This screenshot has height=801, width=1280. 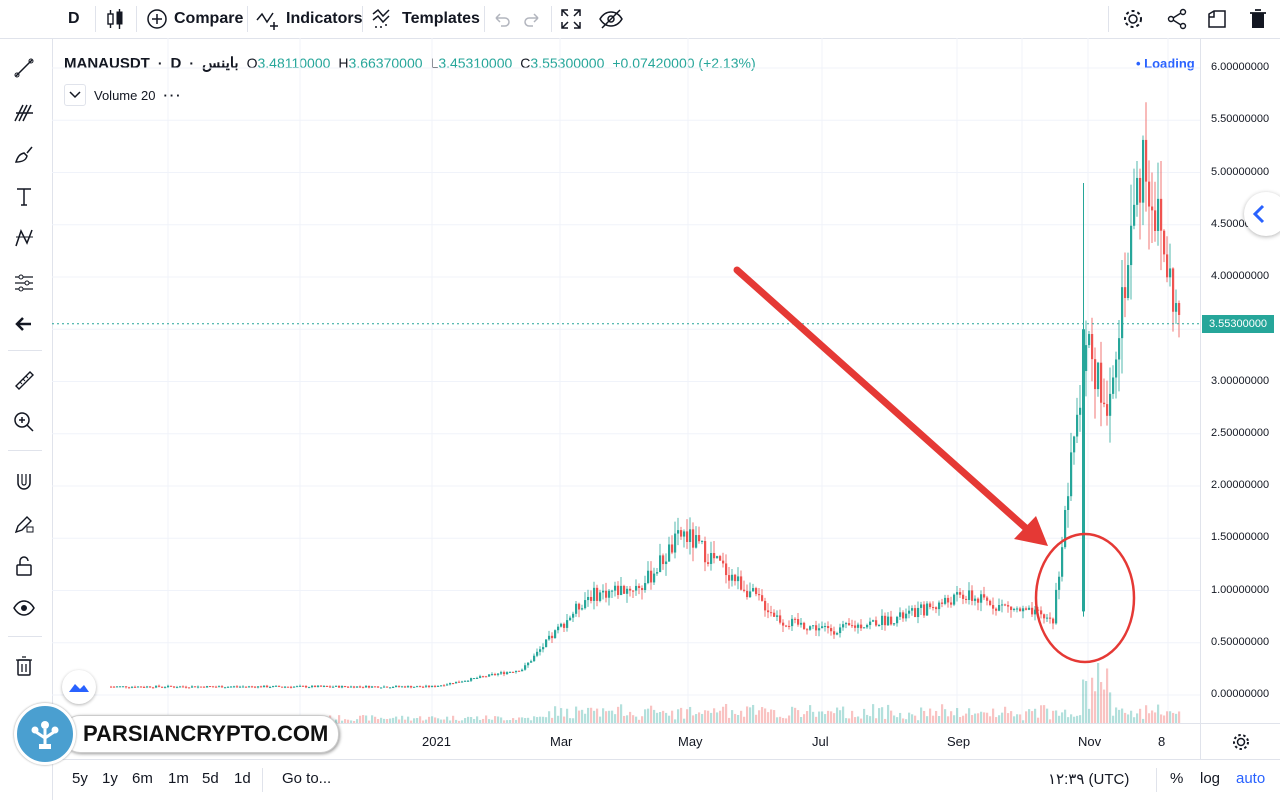 What do you see at coordinates (1089, 779) in the screenshot?
I see `clock: ۱۲:۳۹ (UTC)` at bounding box center [1089, 779].